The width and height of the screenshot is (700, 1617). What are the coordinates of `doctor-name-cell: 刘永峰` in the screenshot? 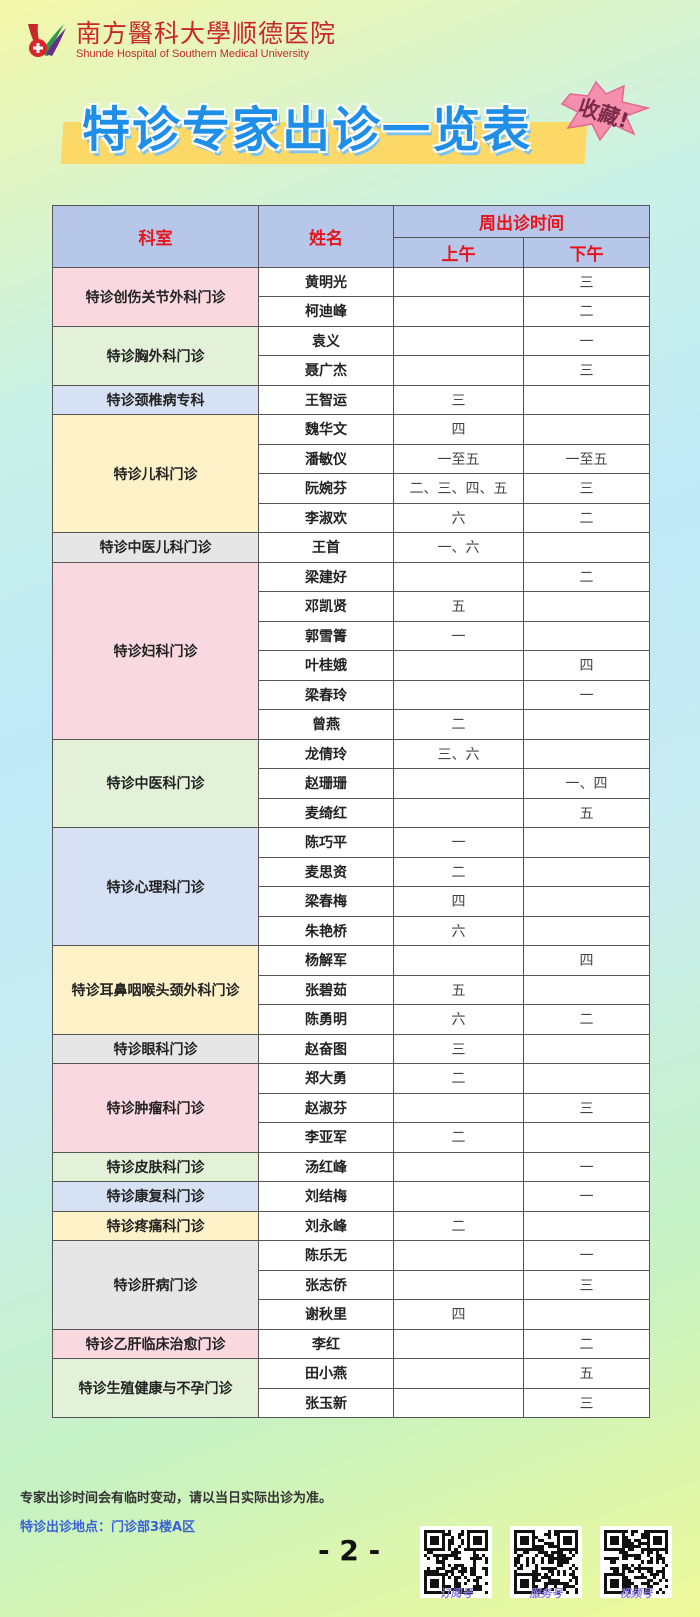 It's located at (326, 1225).